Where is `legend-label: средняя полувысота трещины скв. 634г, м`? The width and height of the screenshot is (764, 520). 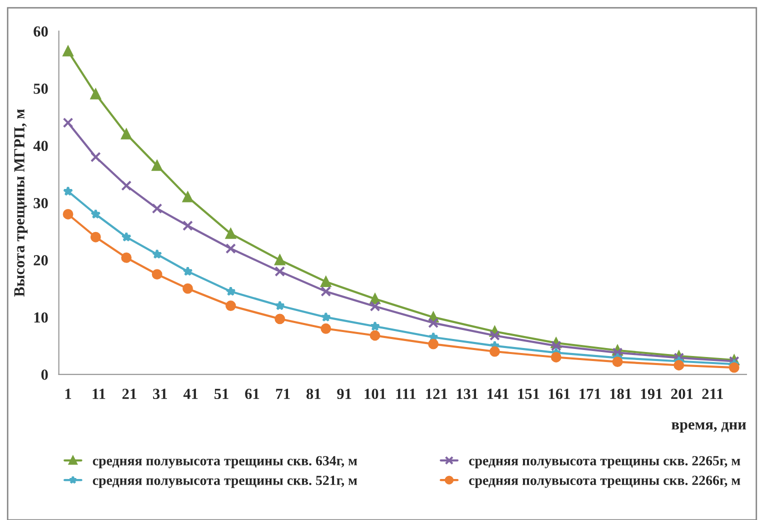
legend-label: средняя полувысота трещины скв. 634г, м is located at coordinates (225, 462).